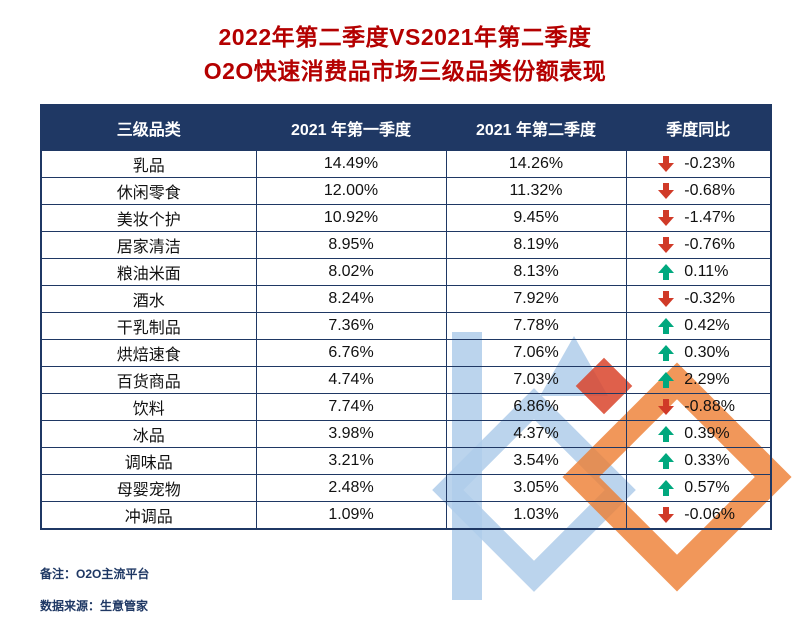 This screenshot has height=641, width=810. What do you see at coordinates (536, 272) in the screenshot?
I see `q2-value-cell: 8.13%` at bounding box center [536, 272].